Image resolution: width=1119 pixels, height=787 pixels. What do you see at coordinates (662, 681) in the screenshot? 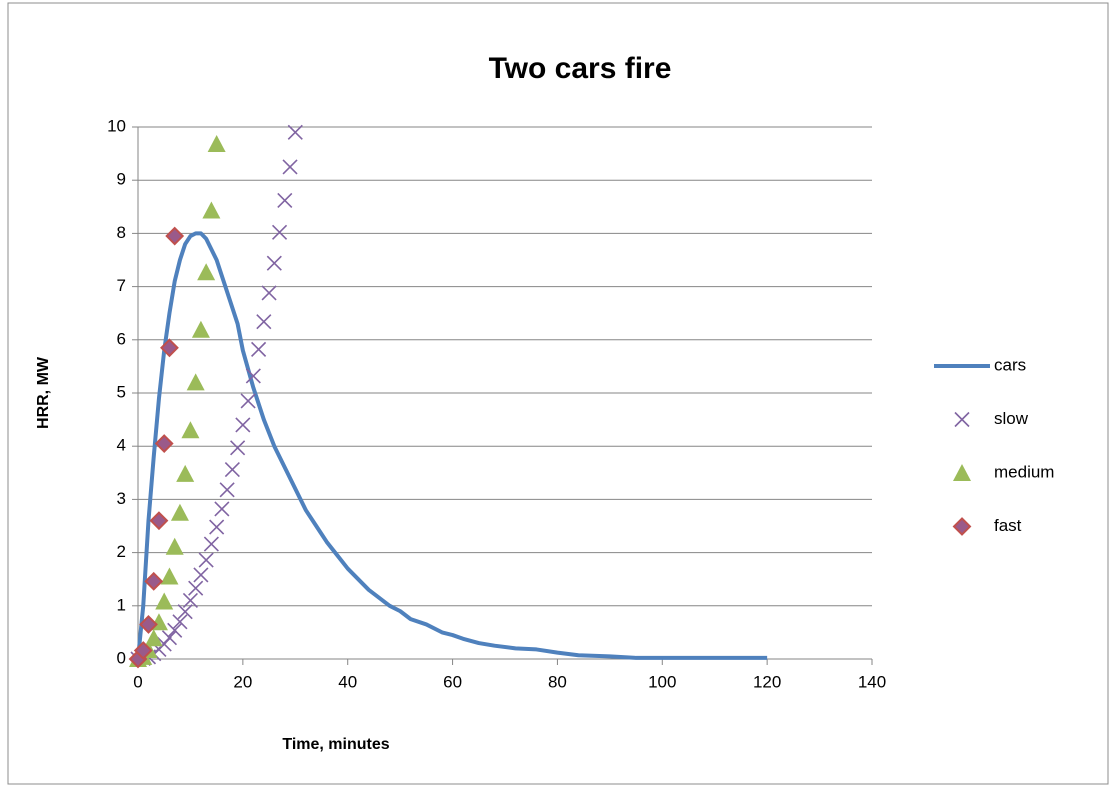
I see `x-tick-label: 100` at bounding box center [662, 681].